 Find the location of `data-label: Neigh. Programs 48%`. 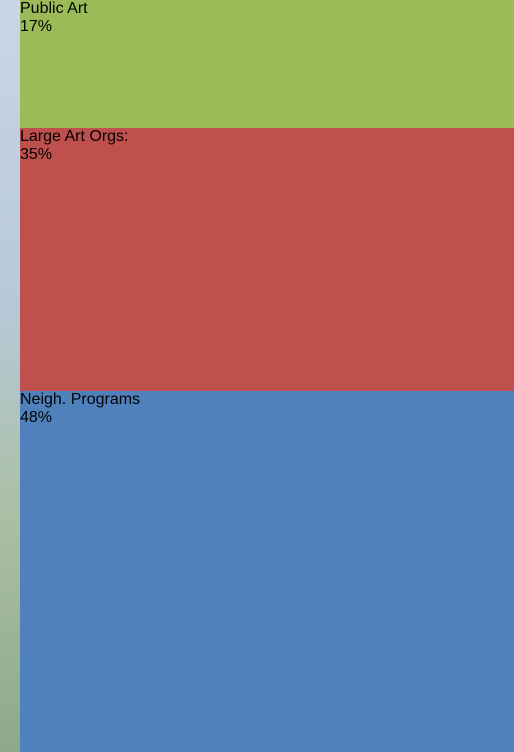

data-label: Neigh. Programs 48% is located at coordinates (267, 409).